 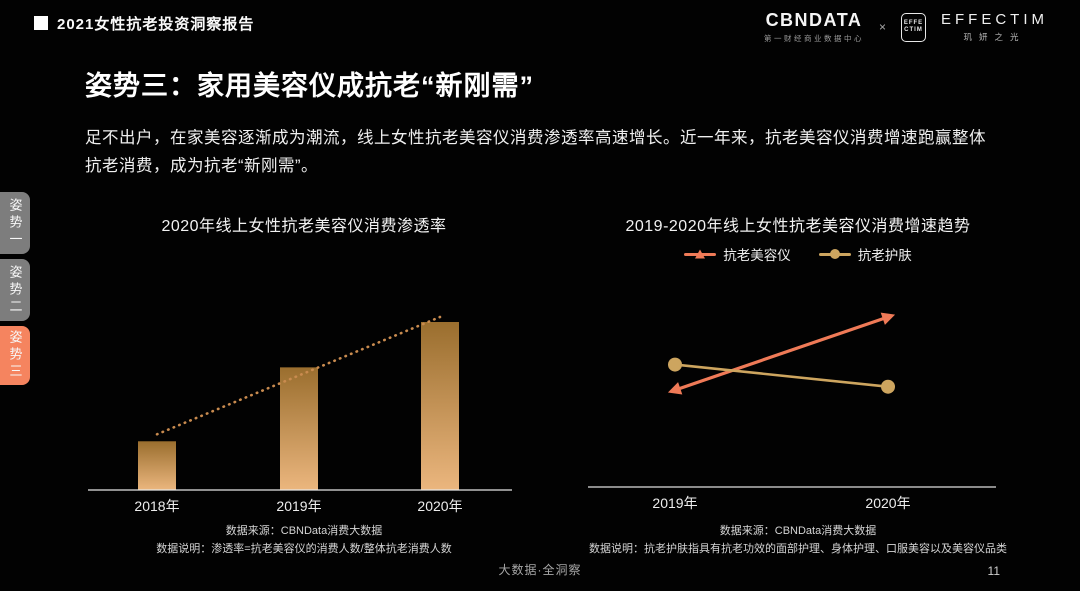 I want to click on cbndata-logo: CBNDATA 第一财经商业数据中心, so click(x=814, y=27).